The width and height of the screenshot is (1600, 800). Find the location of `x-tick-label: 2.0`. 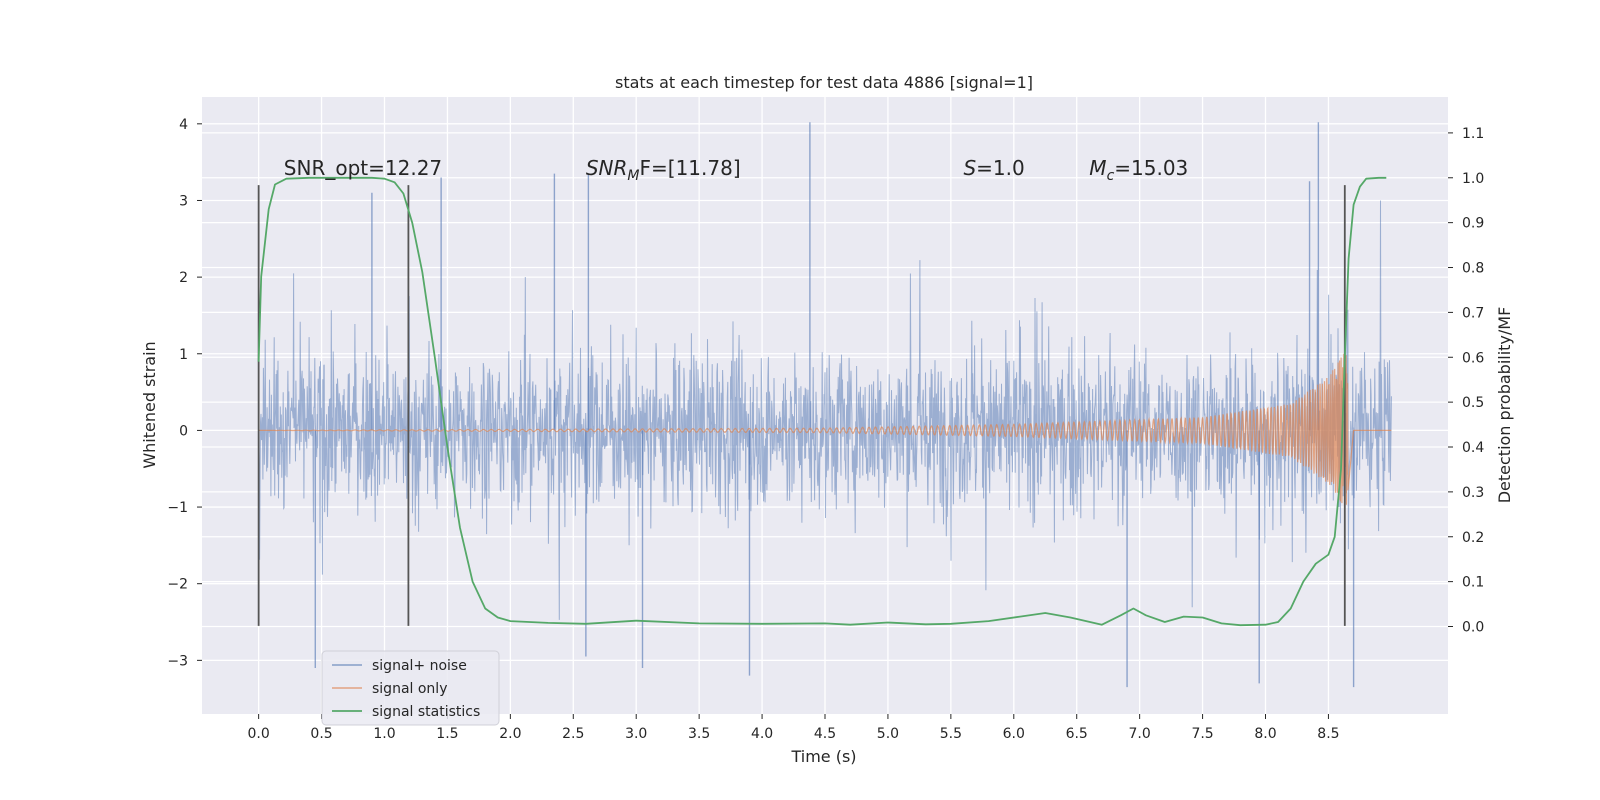

x-tick-label: 2.0 is located at coordinates (510, 734).